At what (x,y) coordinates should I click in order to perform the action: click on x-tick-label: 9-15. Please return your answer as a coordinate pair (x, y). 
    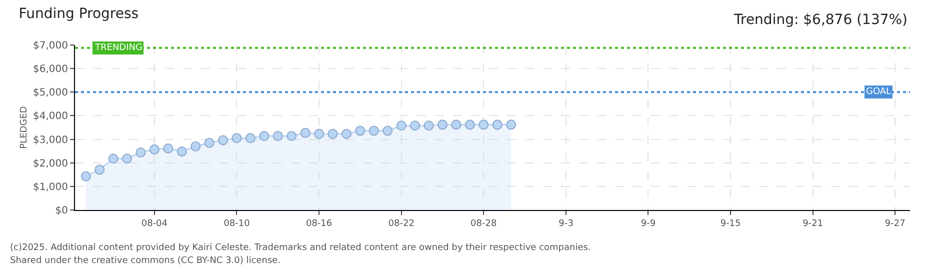
    Looking at the image, I should click on (730, 223).